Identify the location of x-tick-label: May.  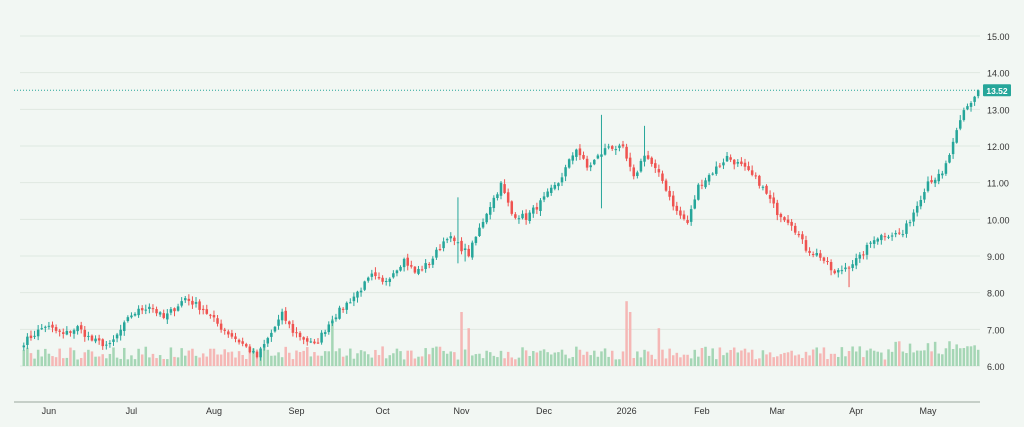
(928, 411).